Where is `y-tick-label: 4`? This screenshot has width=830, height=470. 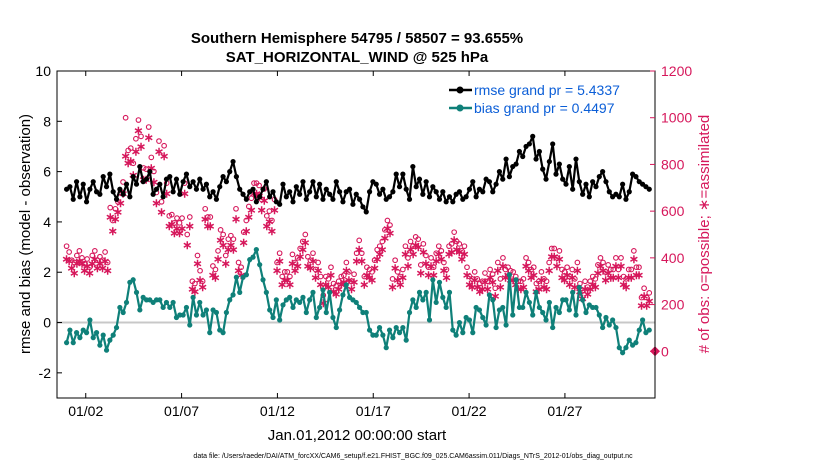
y-tick-label: 4 is located at coordinates (47, 222).